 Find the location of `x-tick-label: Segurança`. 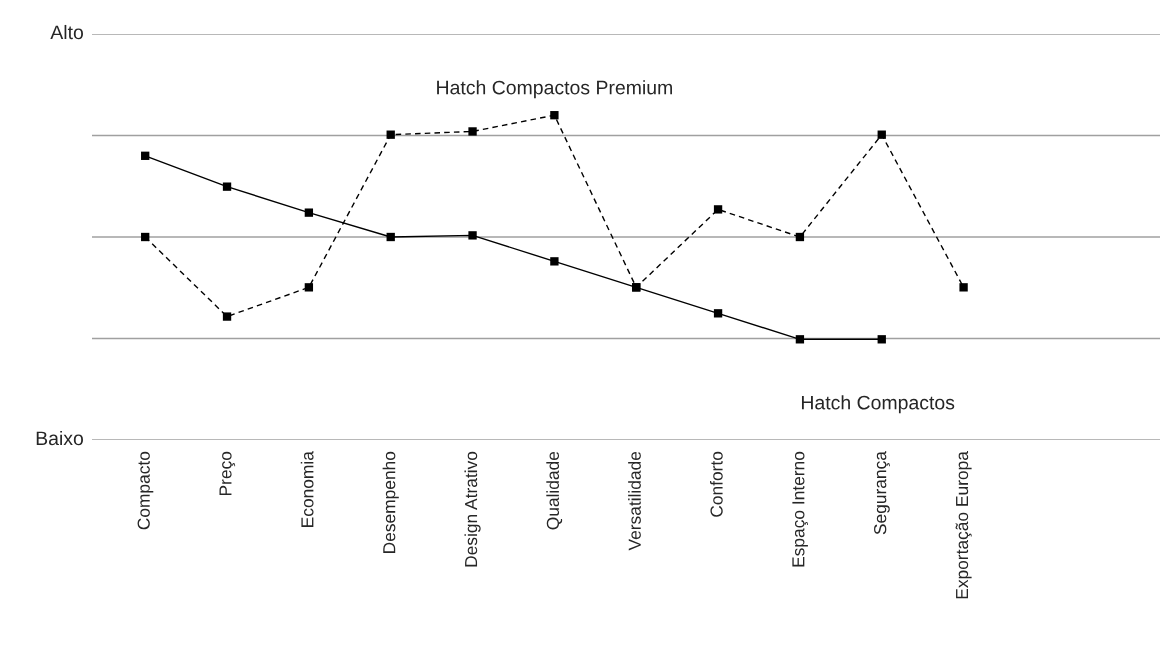

x-tick-label: Segurança is located at coordinates (882, 493).